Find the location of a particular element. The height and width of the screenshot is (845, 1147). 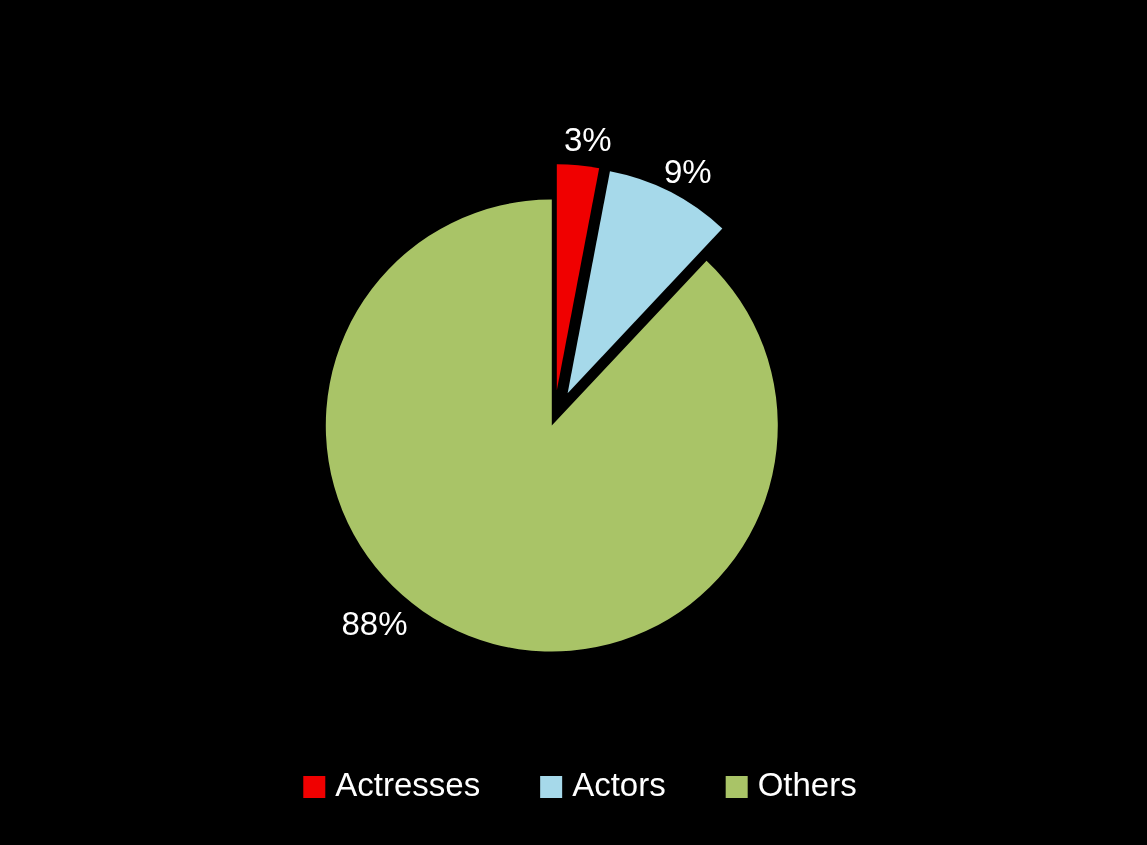

data-label: 9% is located at coordinates (687, 171).